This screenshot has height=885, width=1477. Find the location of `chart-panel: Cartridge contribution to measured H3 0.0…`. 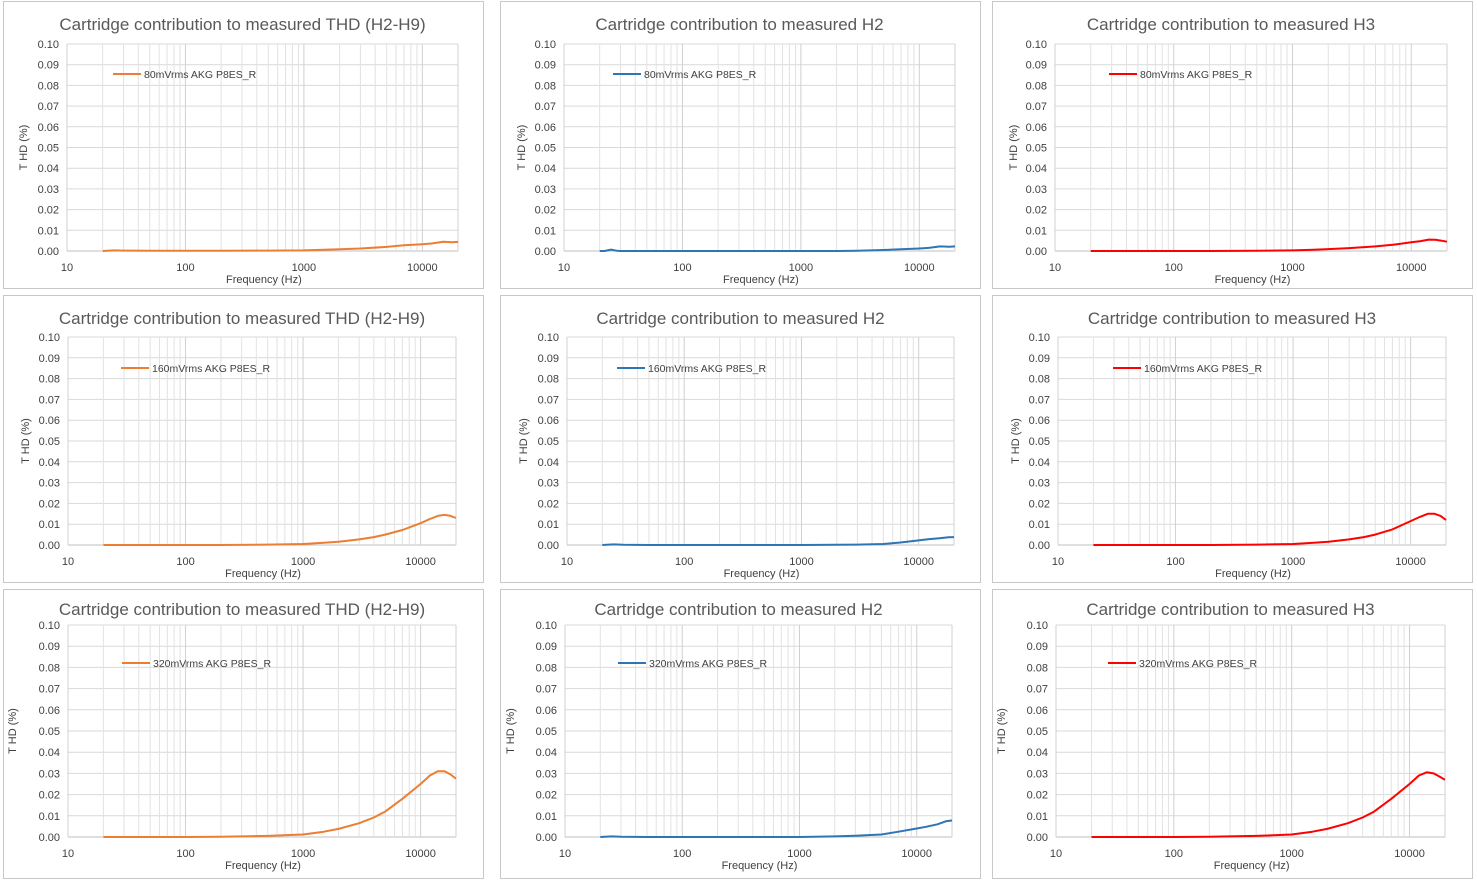

chart-panel: Cartridge contribution to measured H3 0.0… is located at coordinates (1232, 439).